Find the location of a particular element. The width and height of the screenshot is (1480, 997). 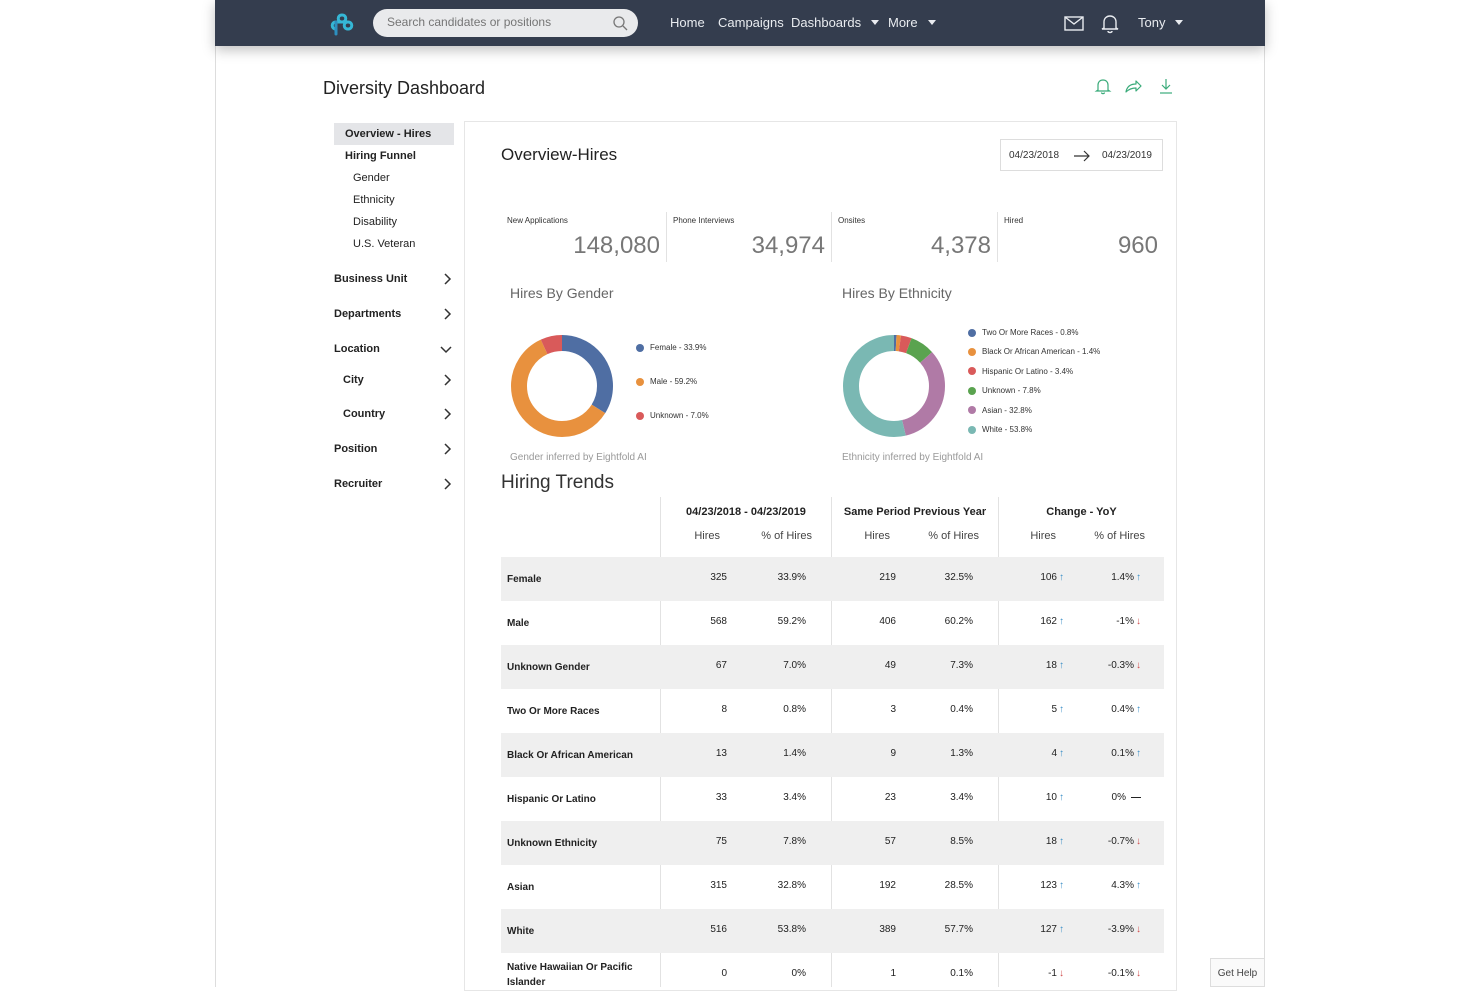

change-value: 5 is located at coordinates (1054, 709).